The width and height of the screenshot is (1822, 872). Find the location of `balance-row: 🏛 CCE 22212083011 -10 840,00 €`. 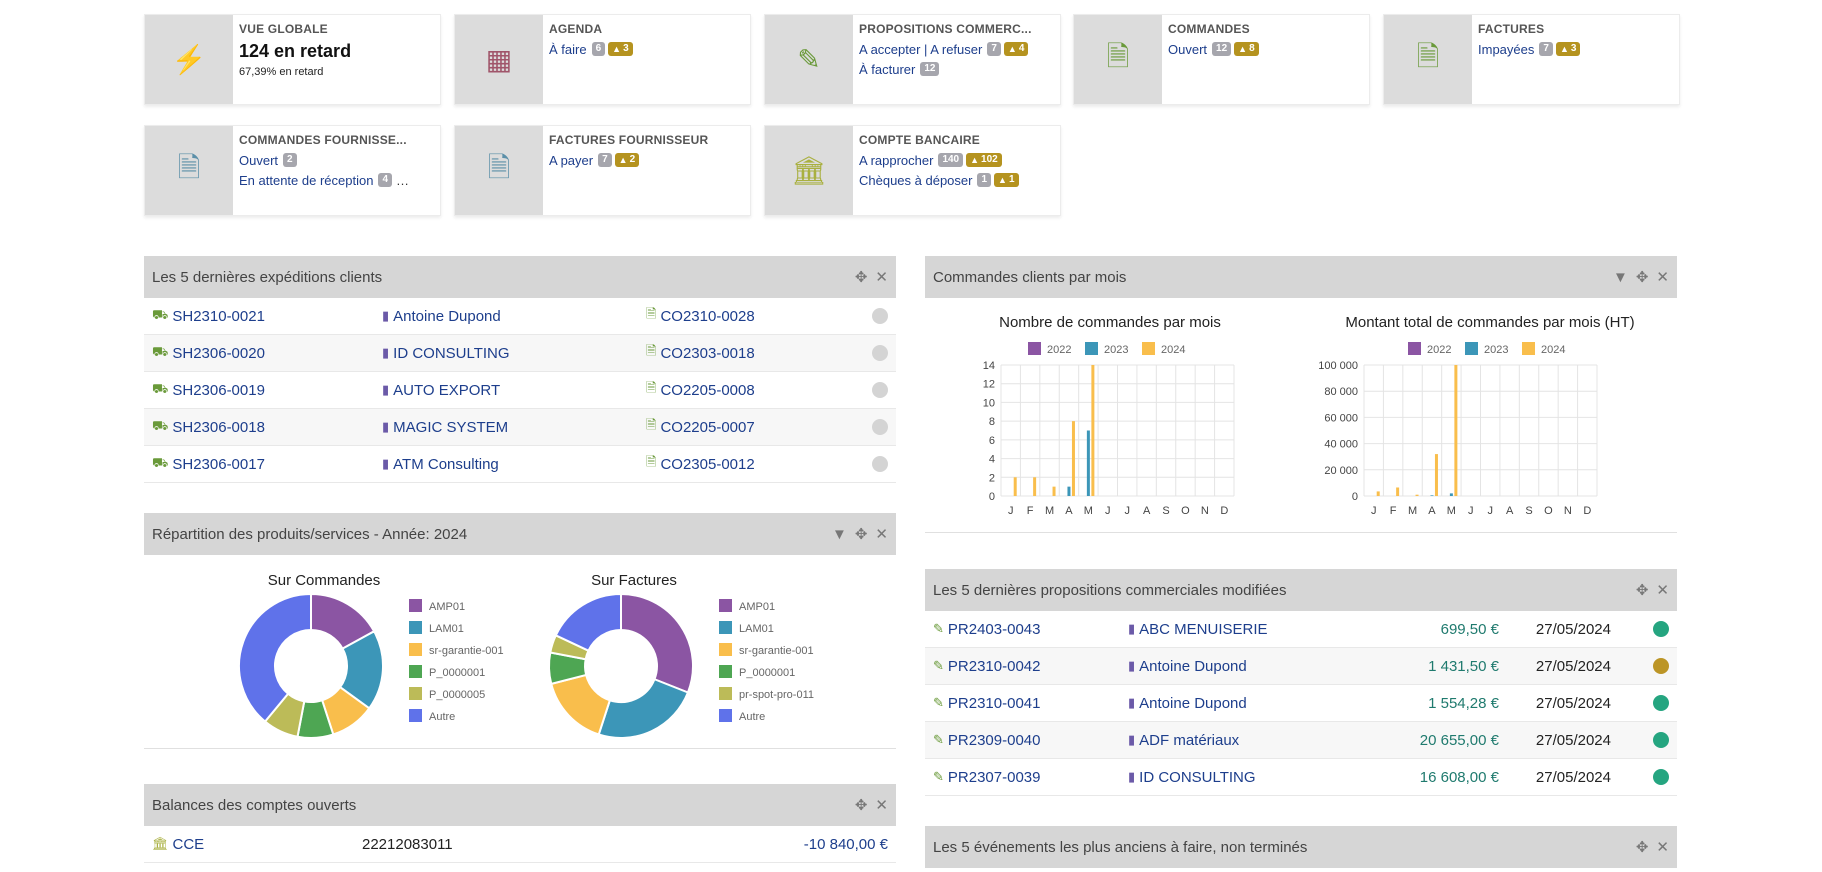

balance-row: 🏛 CCE 22212083011 -10 840,00 € is located at coordinates (520, 844).